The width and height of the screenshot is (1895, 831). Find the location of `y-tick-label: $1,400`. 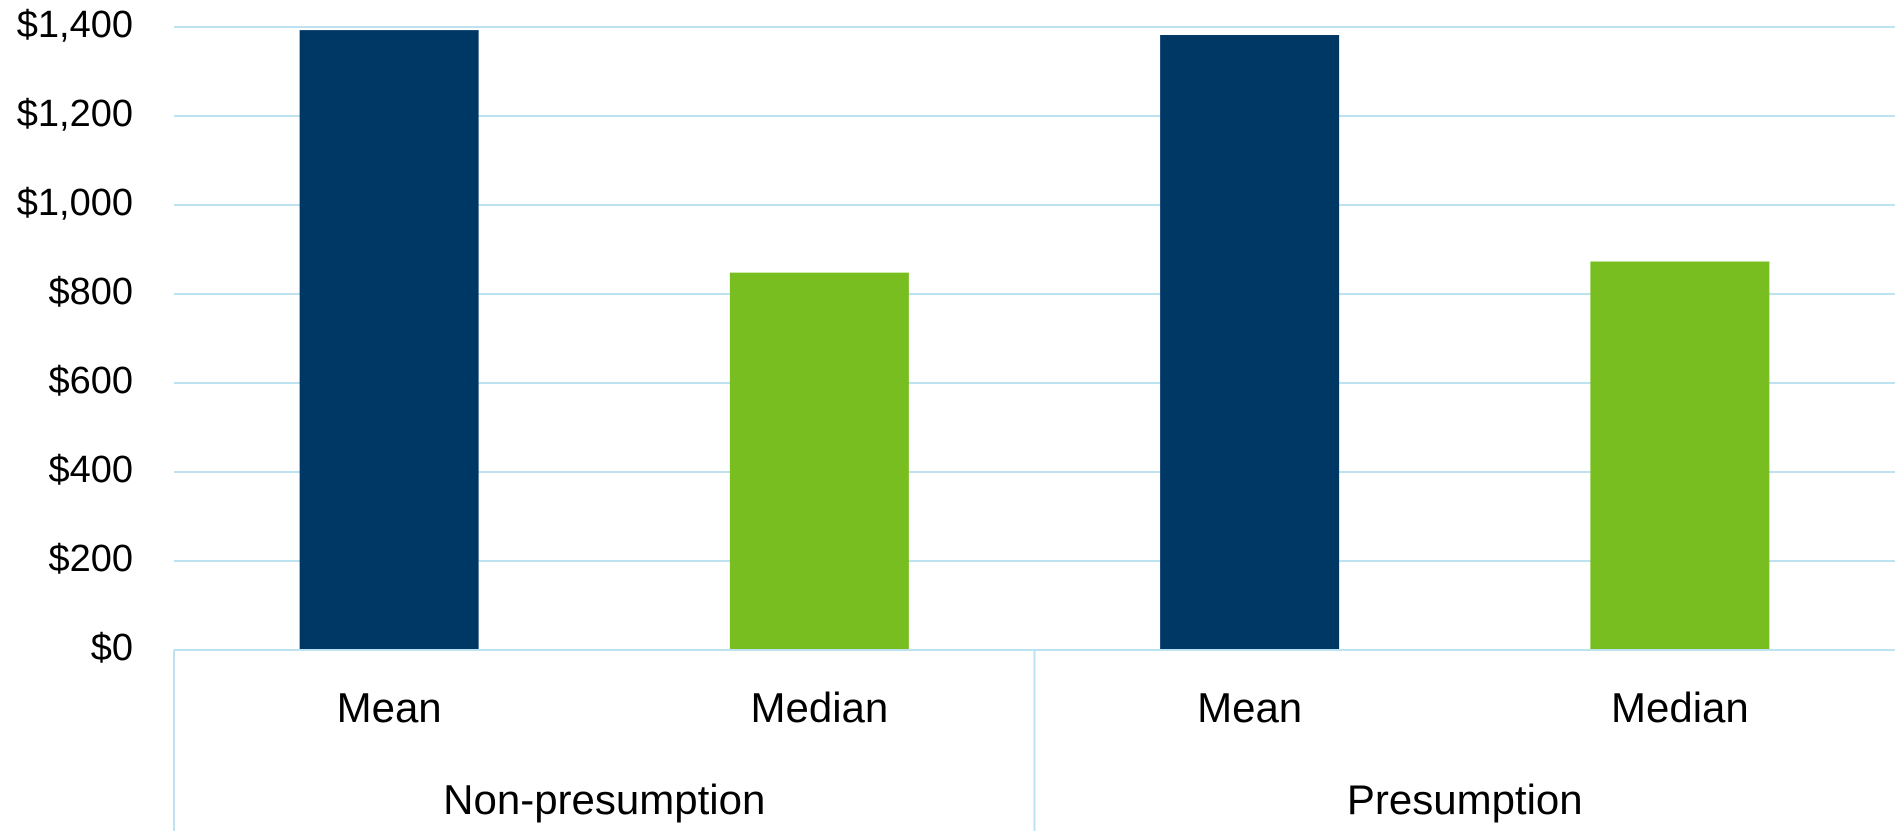

y-tick-label: $1,400 is located at coordinates (75, 25).